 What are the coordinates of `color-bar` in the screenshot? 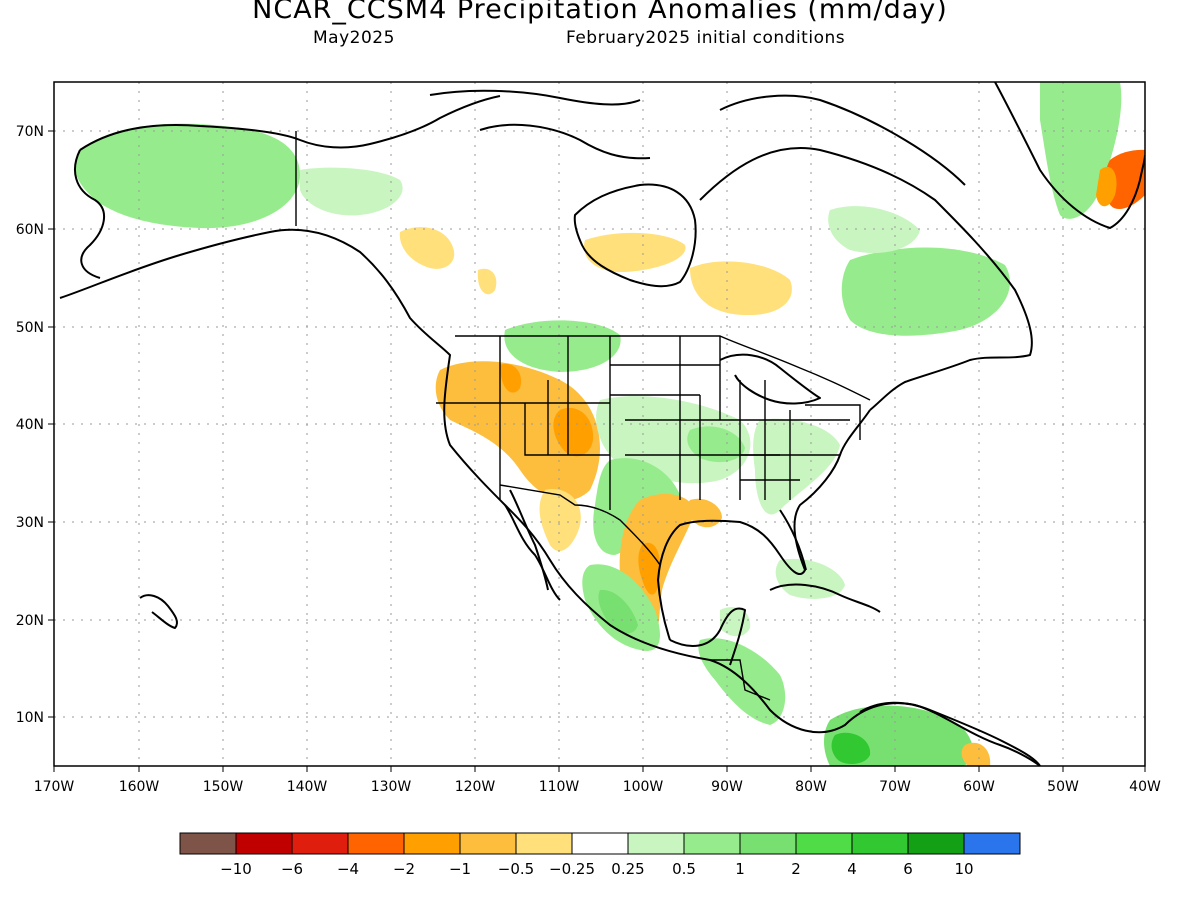 It's located at (600, 843).